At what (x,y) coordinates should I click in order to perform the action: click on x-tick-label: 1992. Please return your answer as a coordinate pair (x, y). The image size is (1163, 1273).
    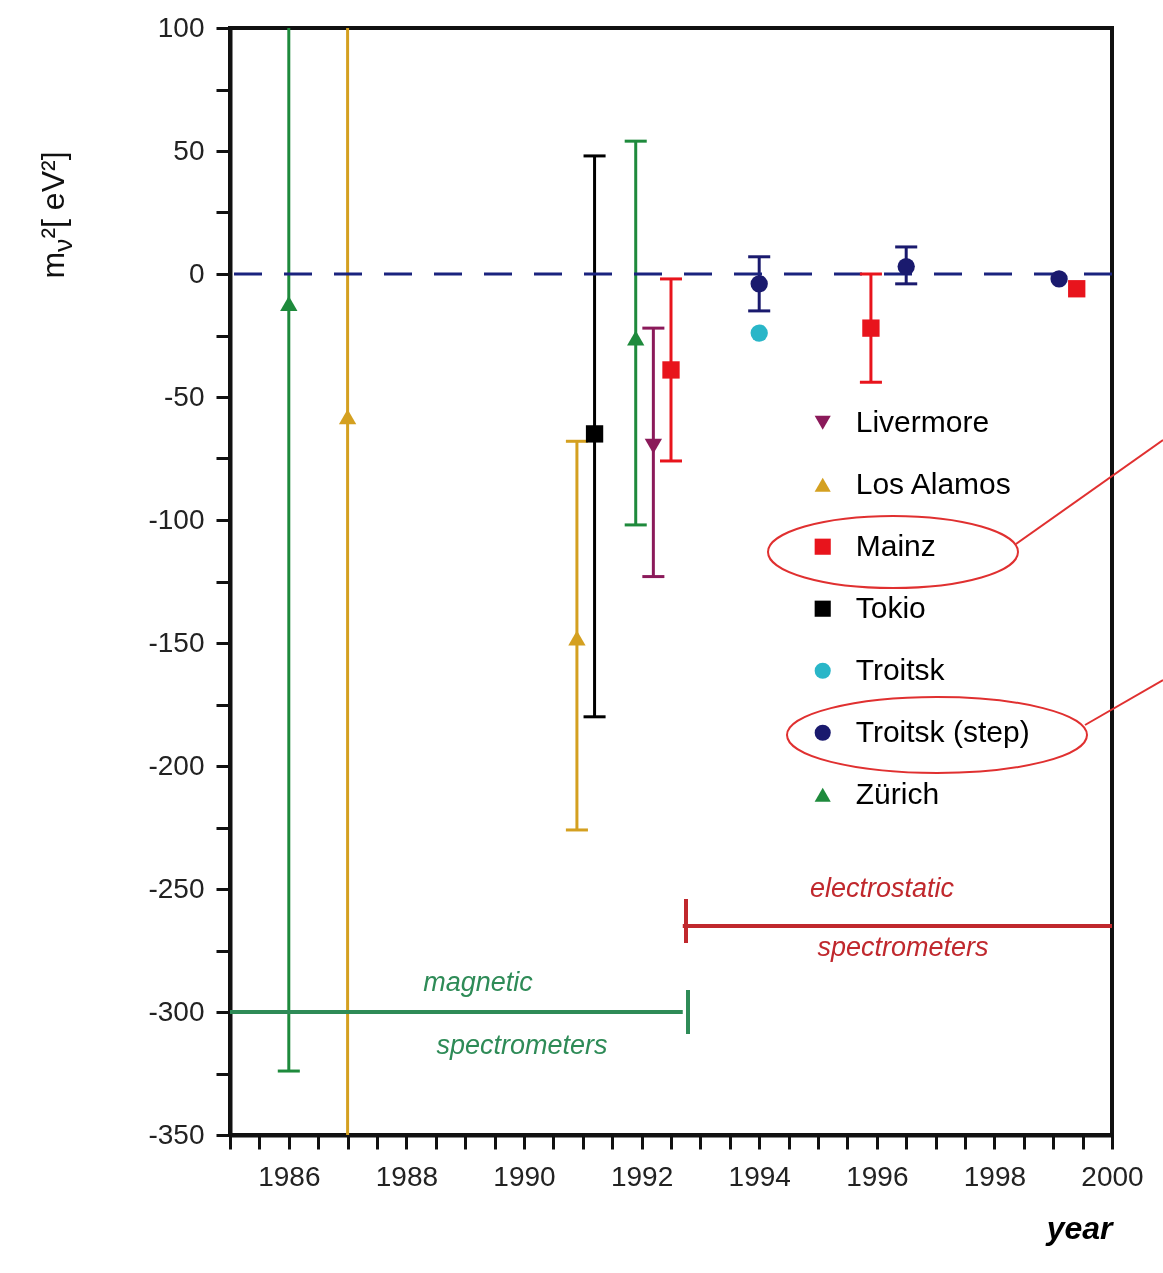
    Looking at the image, I should click on (642, 1176).